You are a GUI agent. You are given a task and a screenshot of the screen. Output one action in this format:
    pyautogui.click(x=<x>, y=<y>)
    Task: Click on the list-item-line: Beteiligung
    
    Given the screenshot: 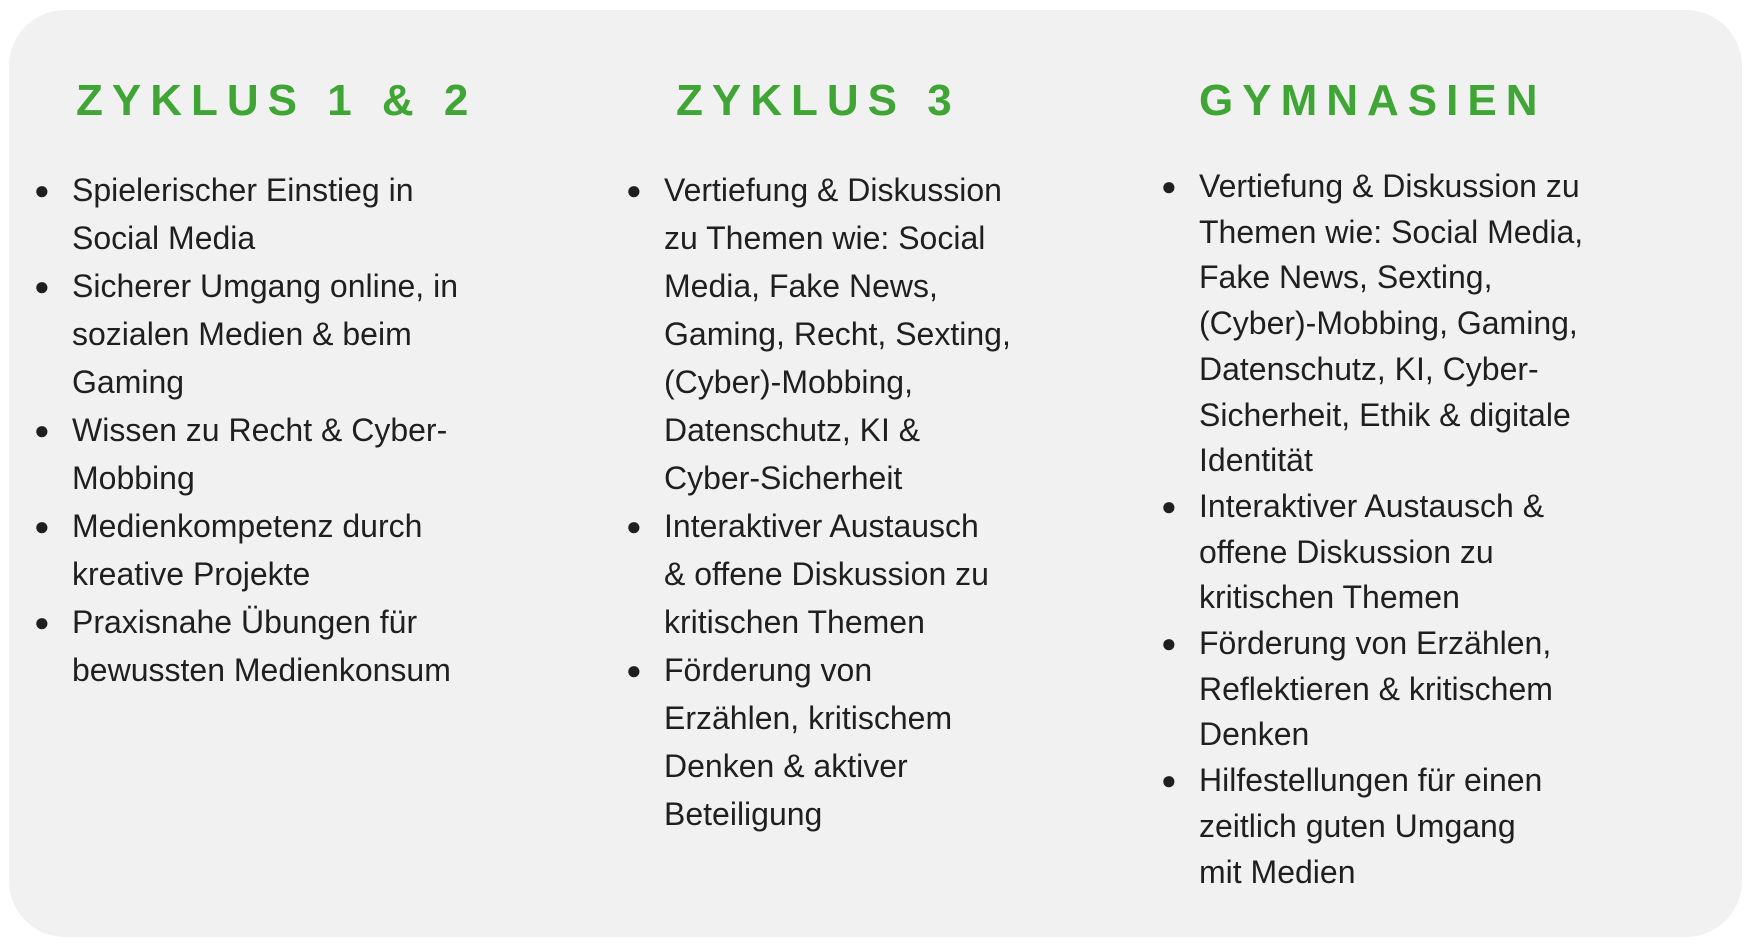 What is the action you would take?
    pyautogui.click(x=743, y=814)
    